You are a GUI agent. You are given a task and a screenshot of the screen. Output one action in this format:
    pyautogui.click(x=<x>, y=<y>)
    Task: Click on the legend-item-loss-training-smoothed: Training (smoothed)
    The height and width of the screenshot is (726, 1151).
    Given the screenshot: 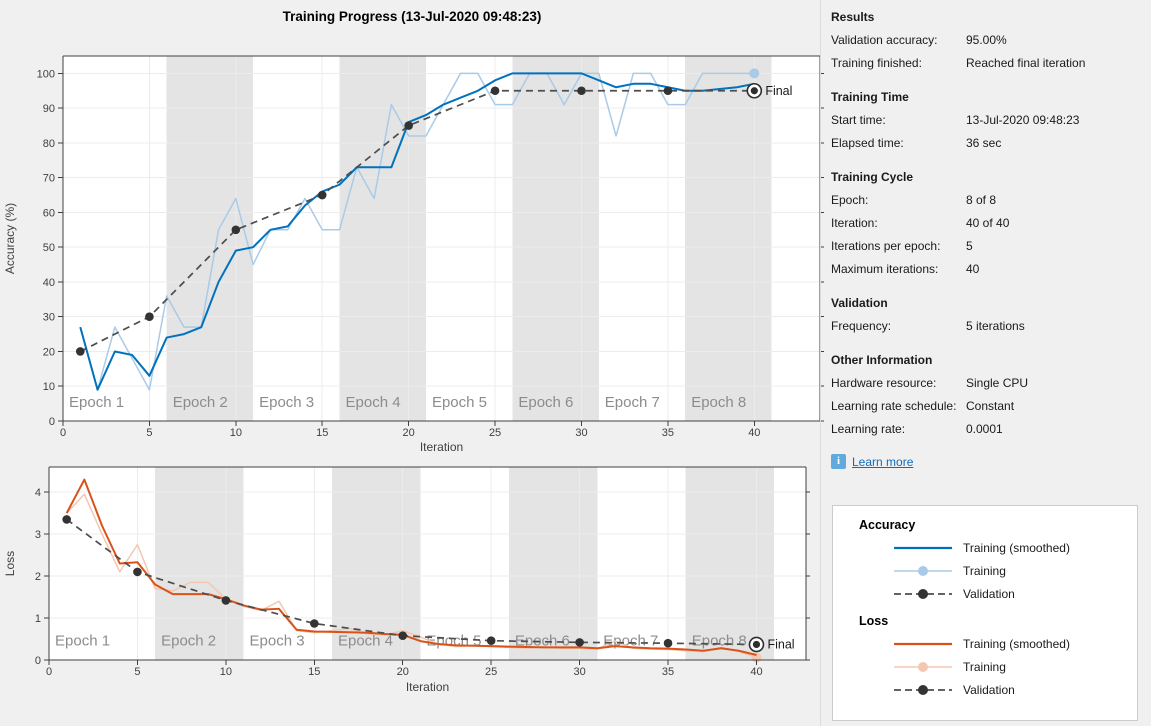 What is the action you would take?
    pyautogui.click(x=1014, y=643)
    